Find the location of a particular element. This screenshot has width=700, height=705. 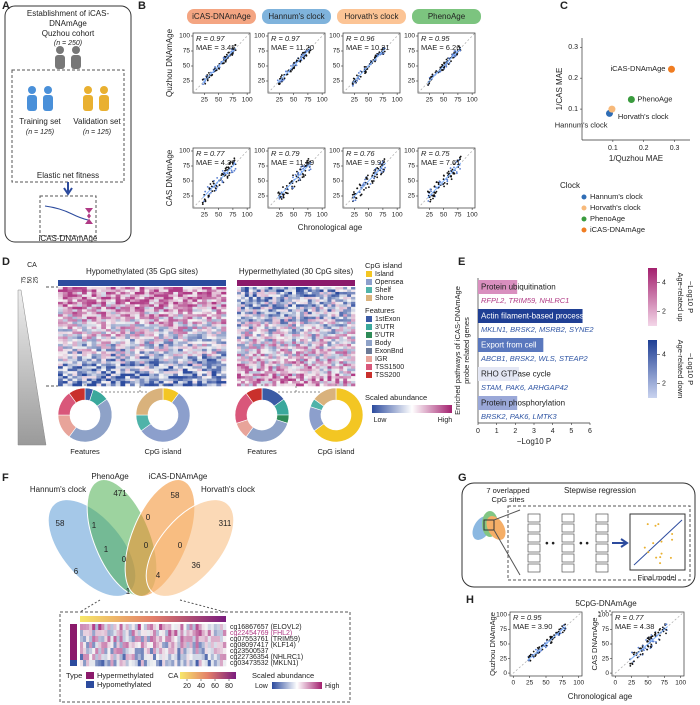

label: Quzhou cohort is located at coordinates (68, 33).